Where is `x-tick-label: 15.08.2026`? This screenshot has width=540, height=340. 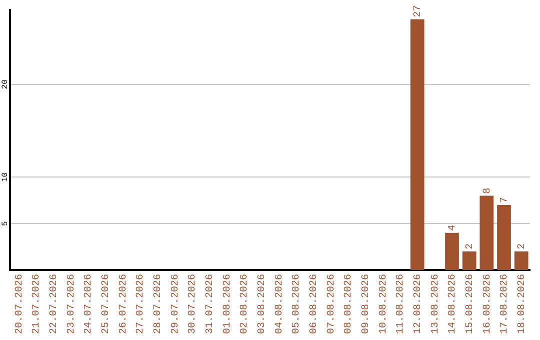 x-tick-label: 15.08.2026 is located at coordinates (470, 304).